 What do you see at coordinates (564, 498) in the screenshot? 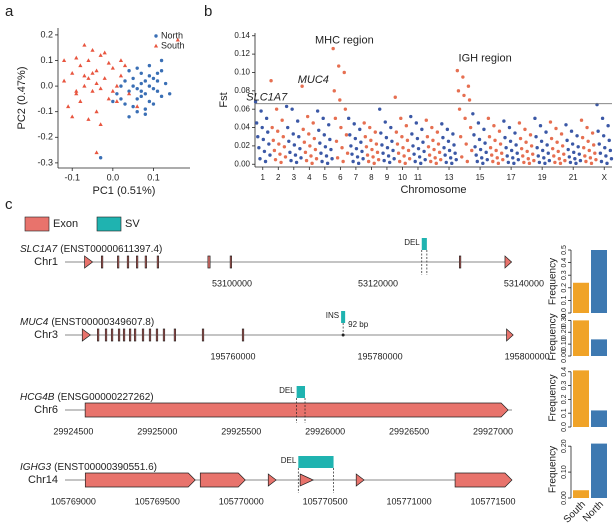
I see `y-tick-label: 0.00` at bounding box center [564, 498].